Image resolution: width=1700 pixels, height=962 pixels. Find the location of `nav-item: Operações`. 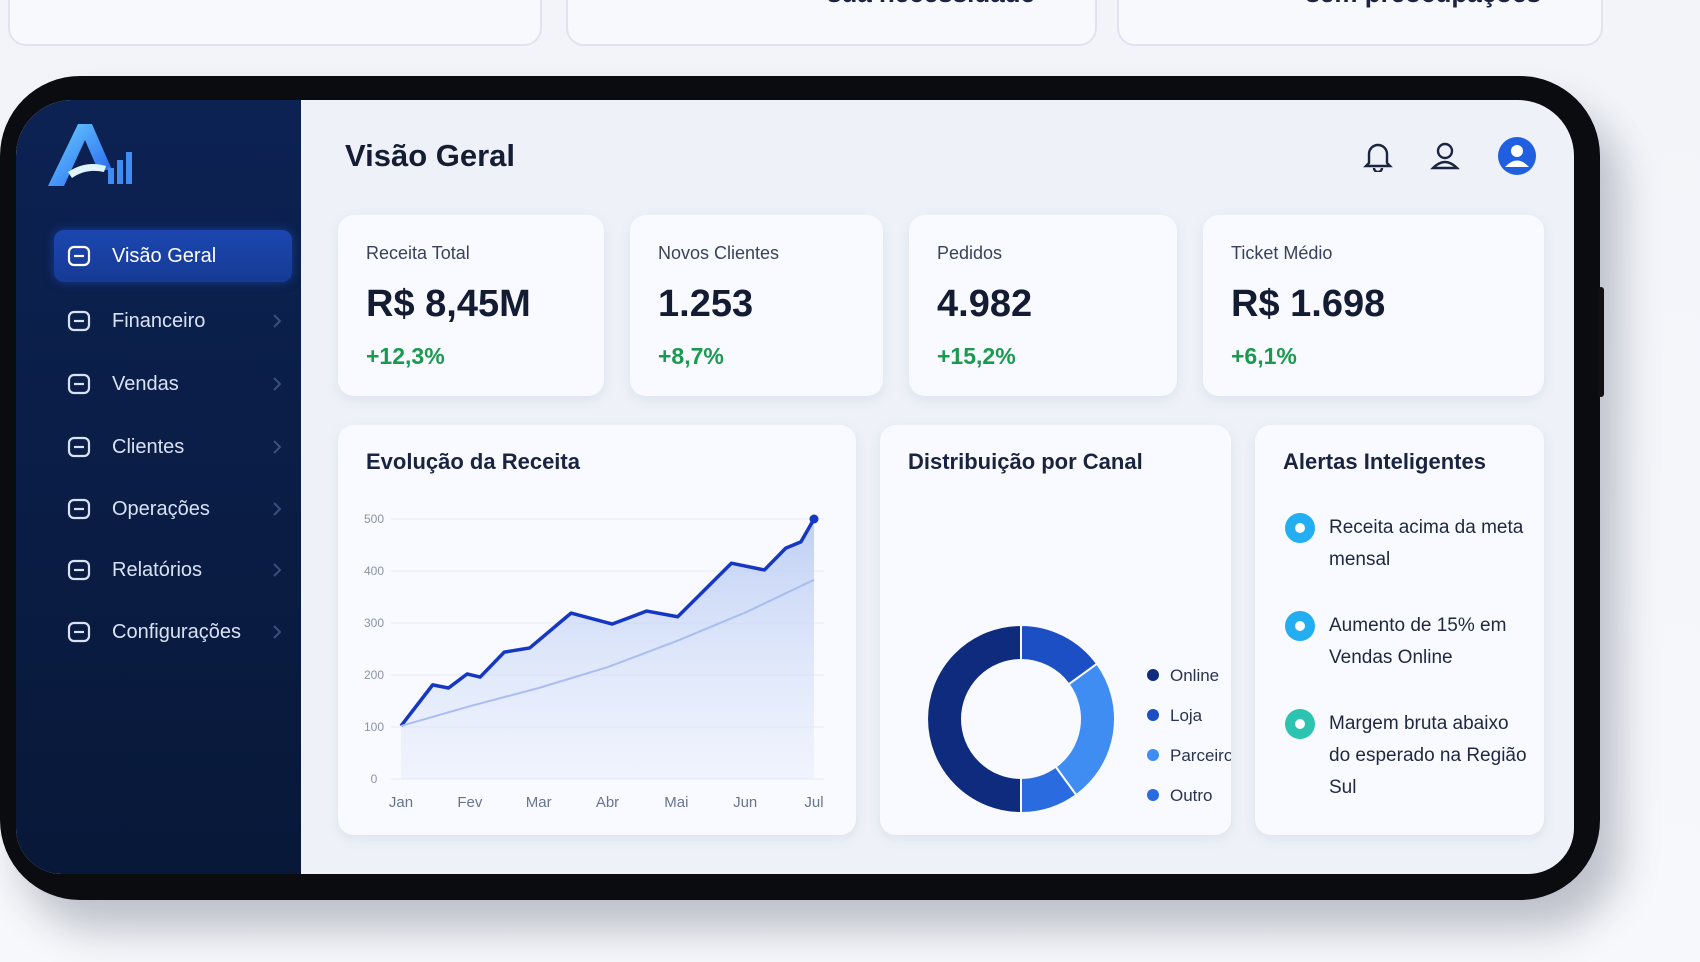

nav-item: Operações is located at coordinates (173, 509).